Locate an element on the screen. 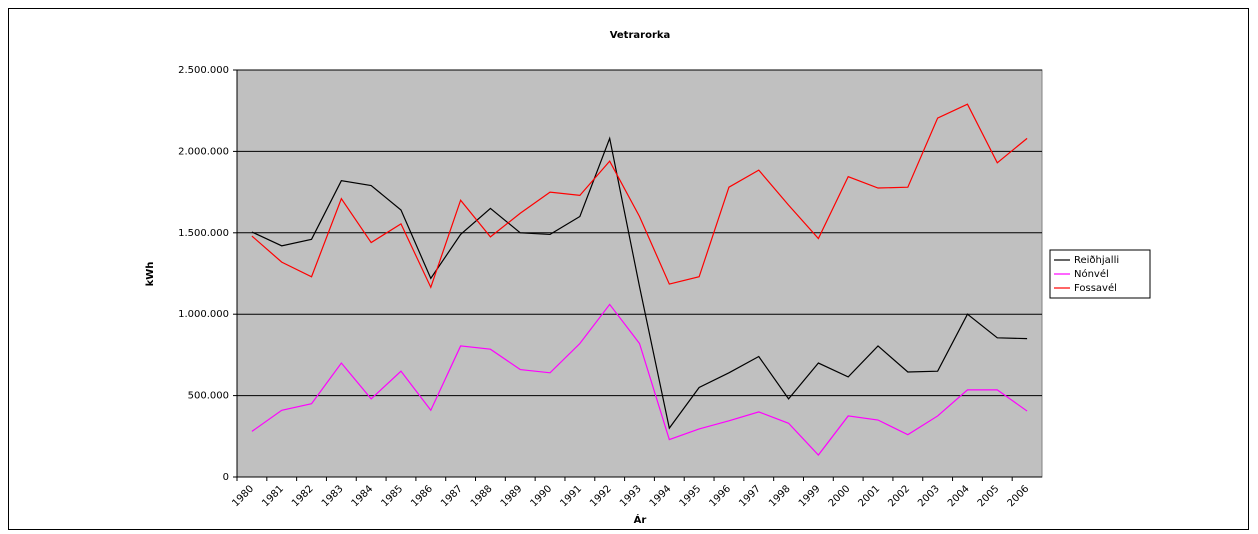  chart-title: Vetrarorka is located at coordinates (640, 35).